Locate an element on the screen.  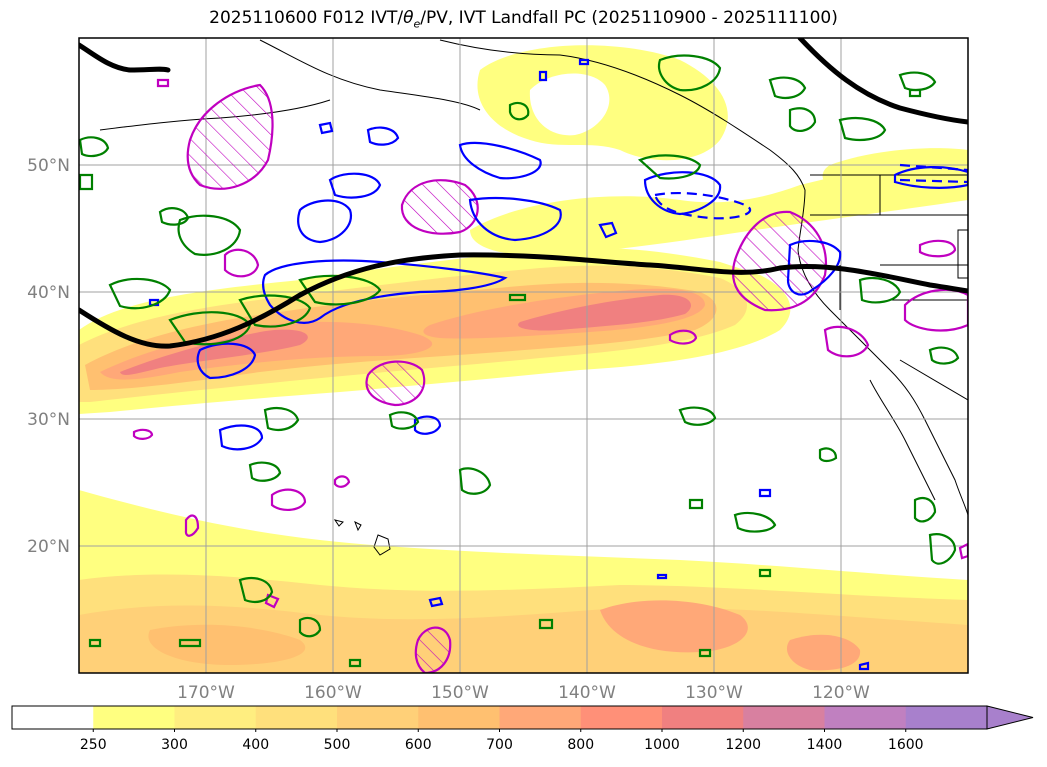
hawaii-islands is located at coordinates (362, 537).